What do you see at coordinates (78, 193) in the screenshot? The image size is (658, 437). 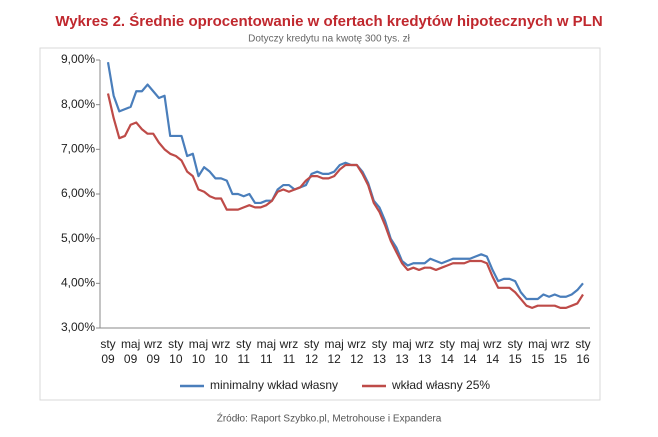 I see `y-tick-label: 6,00%` at bounding box center [78, 193].